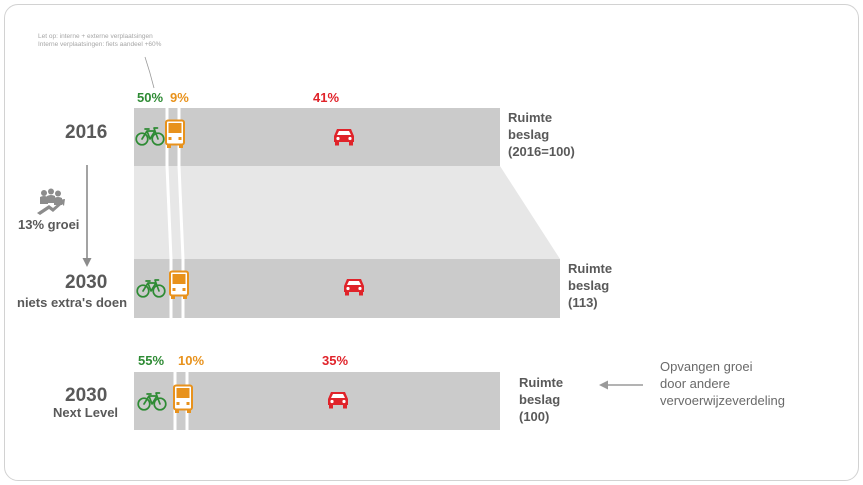 The image size is (863, 485). What do you see at coordinates (87, 216) in the screenshot?
I see `arrow-down-icon` at bounding box center [87, 216].